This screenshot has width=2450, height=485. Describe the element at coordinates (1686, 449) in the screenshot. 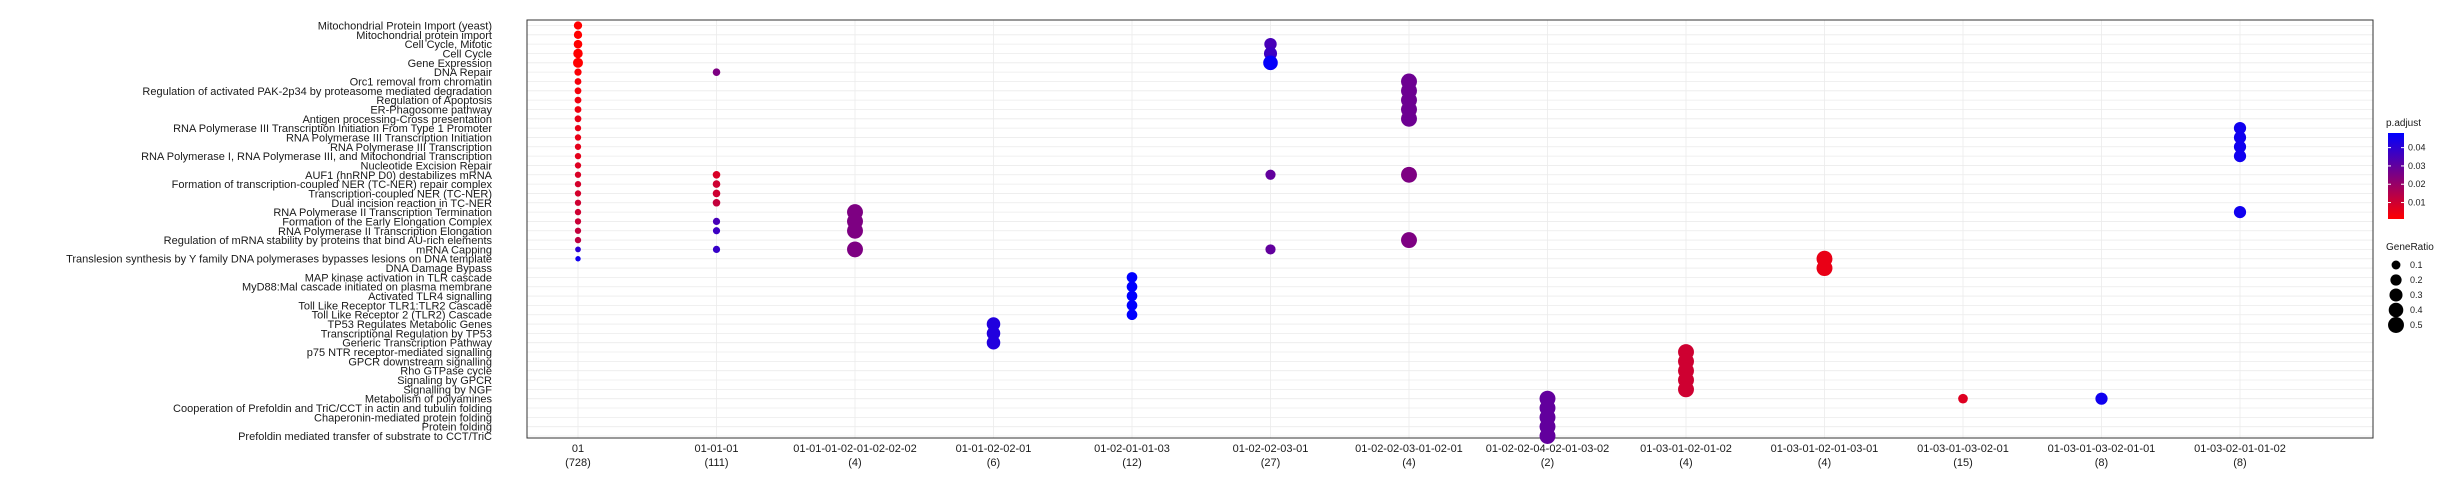

I see `x-tick-label: 01-03-01-02-01-02` at that location.